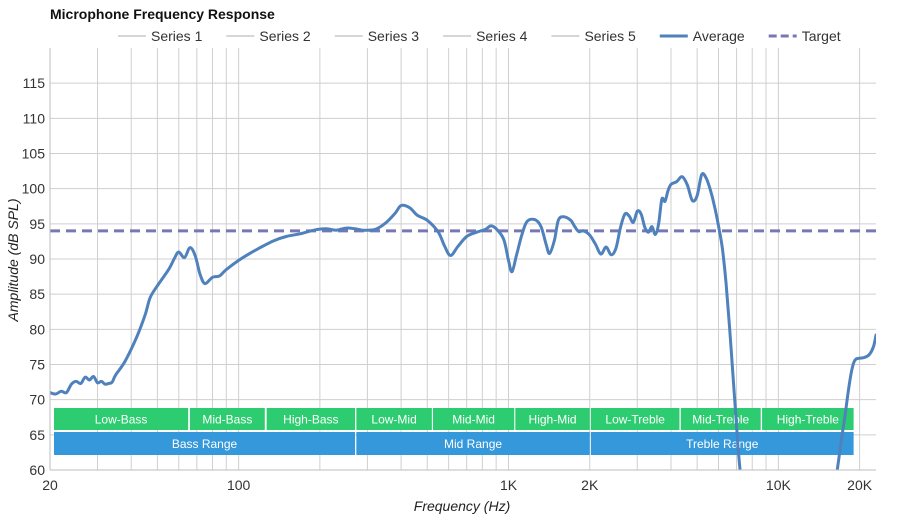 The height and width of the screenshot is (520, 900). I want to click on range-band-mid-bass, so click(227, 419).